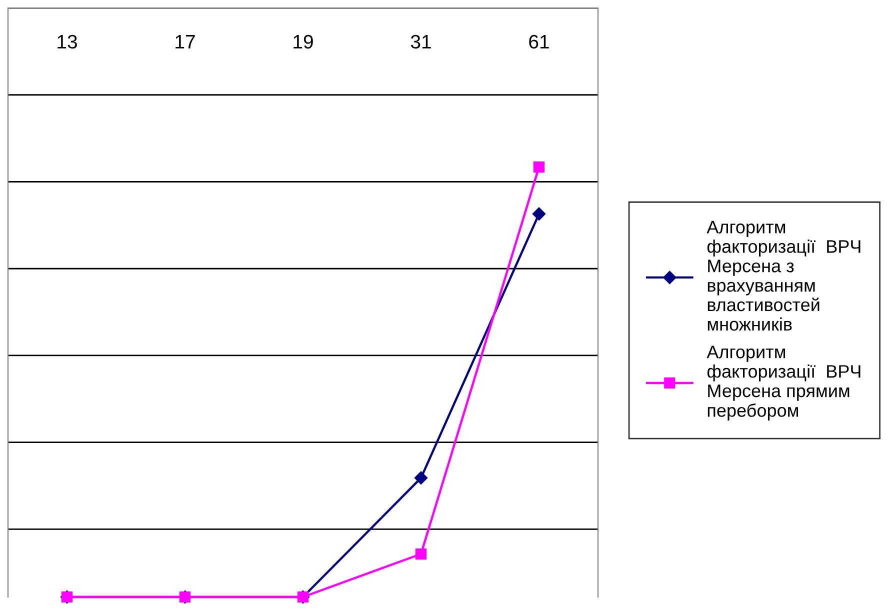 The image size is (888, 616). Describe the element at coordinates (67, 41) in the screenshot. I see `x-tick-label: 13` at that location.